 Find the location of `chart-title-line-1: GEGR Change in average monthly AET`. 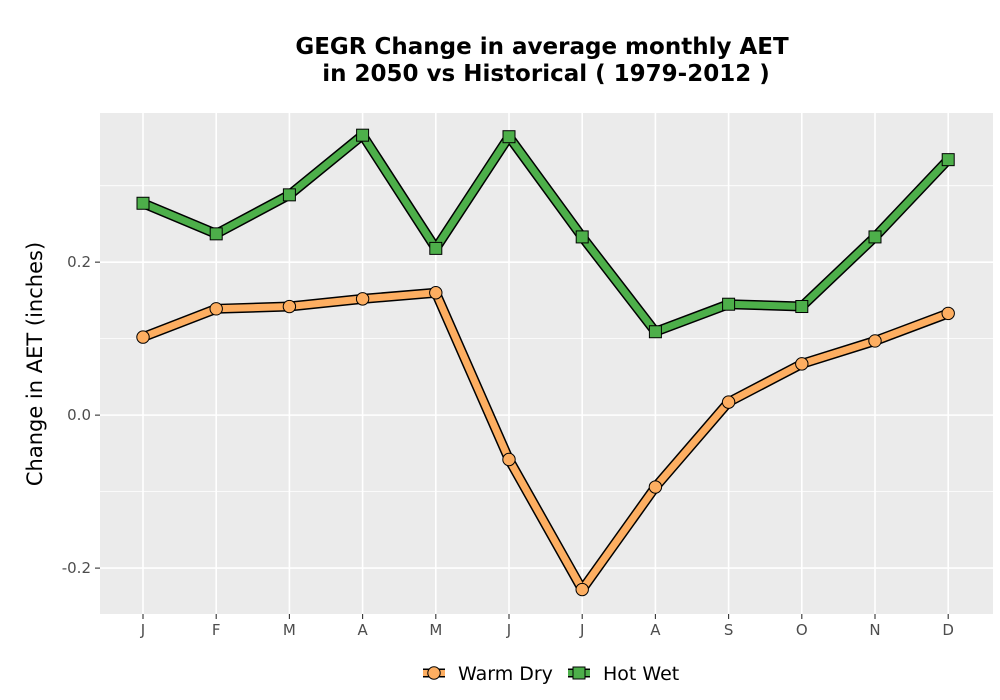

chart-title-line-1: GEGR Change in average monthly AET is located at coordinates (542, 47).